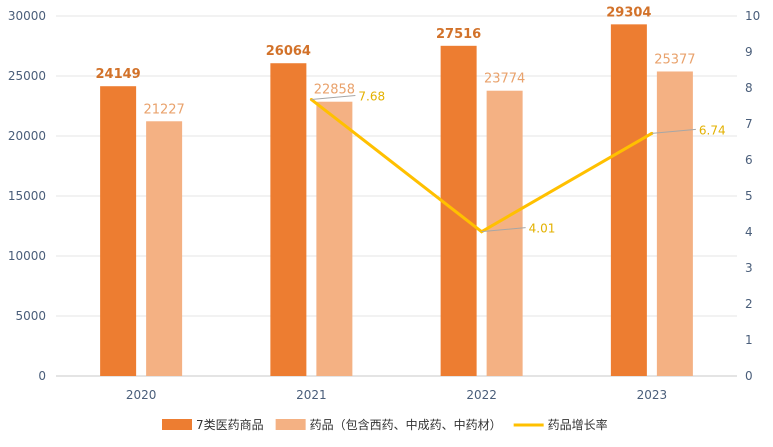  I want to click on right-axis: 0 1 2 3 4 5 6 7 8 9 10, so click(752, 196).